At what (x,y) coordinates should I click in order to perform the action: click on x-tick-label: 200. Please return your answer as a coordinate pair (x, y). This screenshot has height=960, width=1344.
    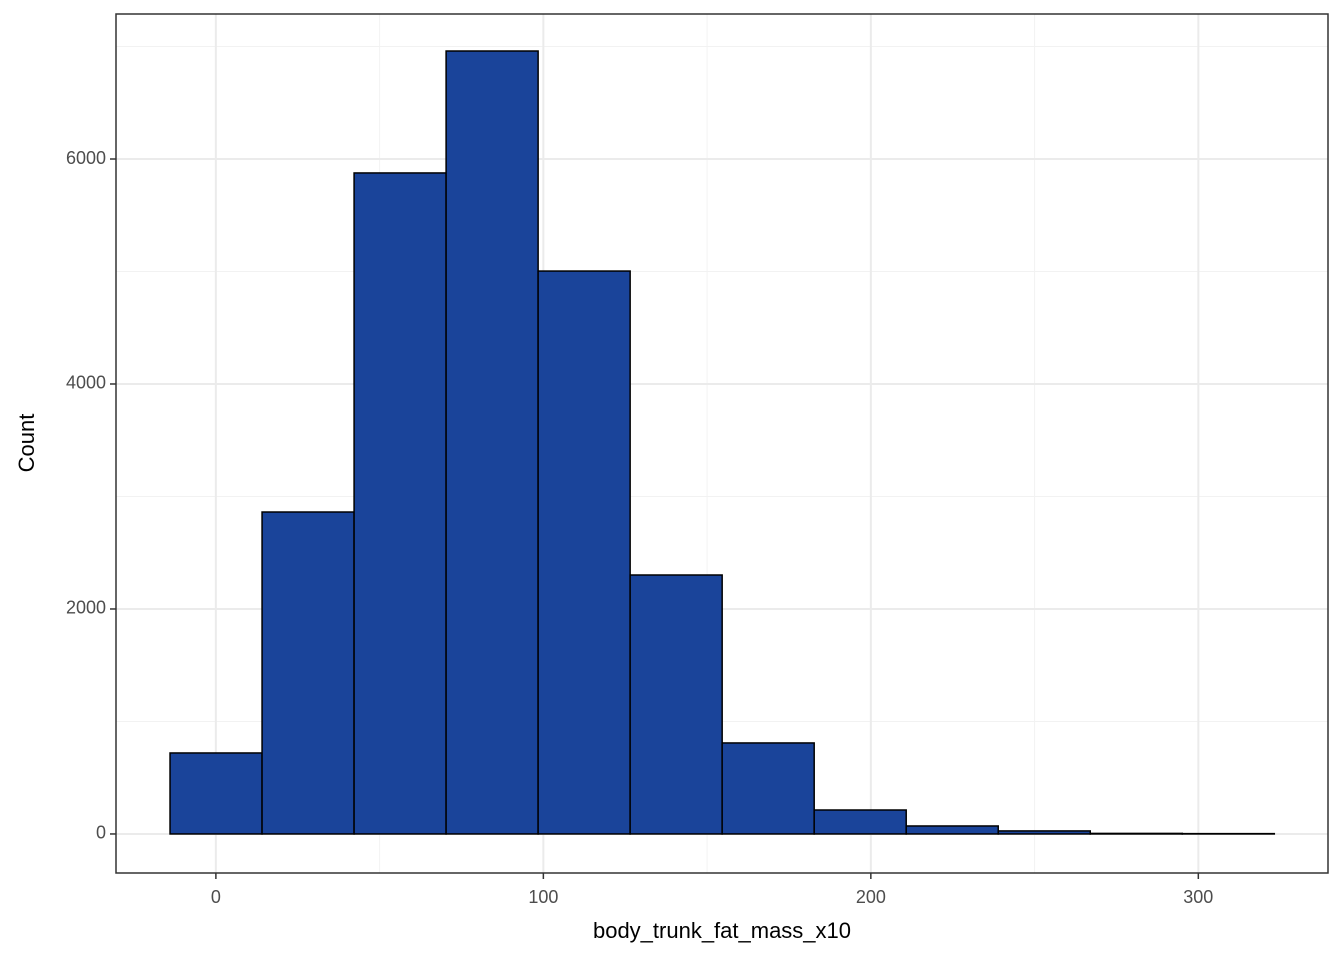
    Looking at the image, I should click on (871, 897).